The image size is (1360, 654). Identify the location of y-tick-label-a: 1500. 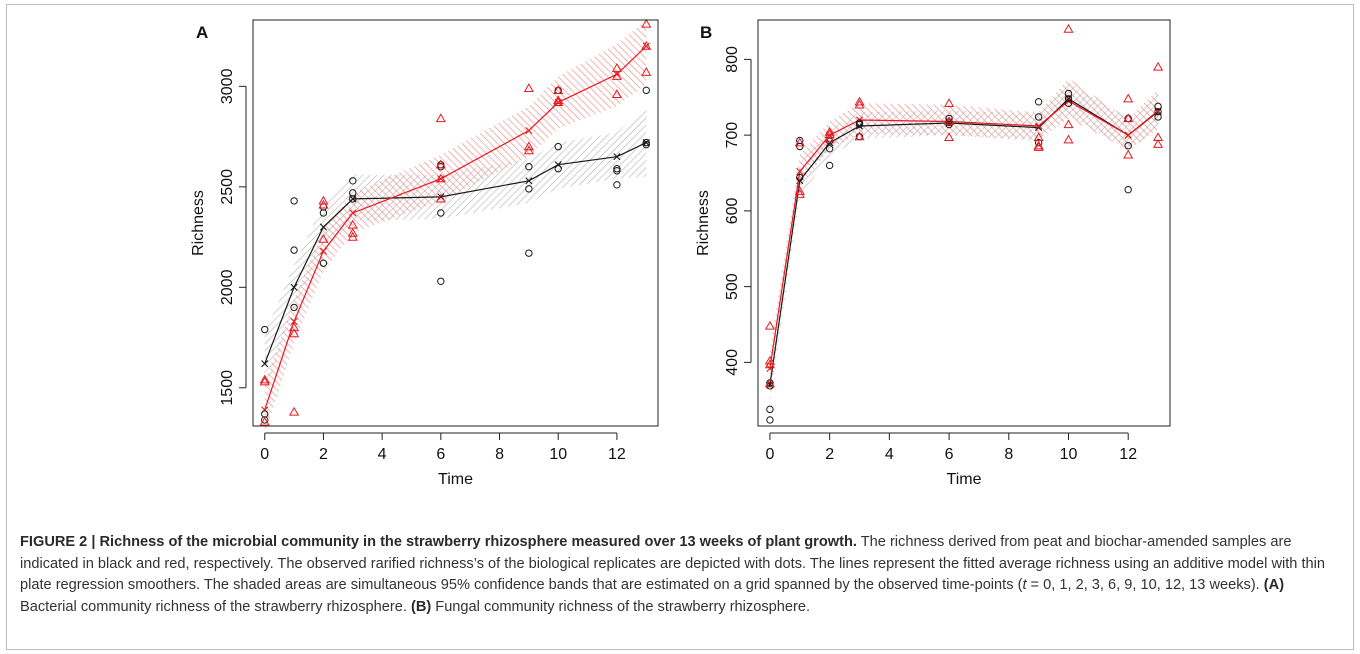
(227, 388).